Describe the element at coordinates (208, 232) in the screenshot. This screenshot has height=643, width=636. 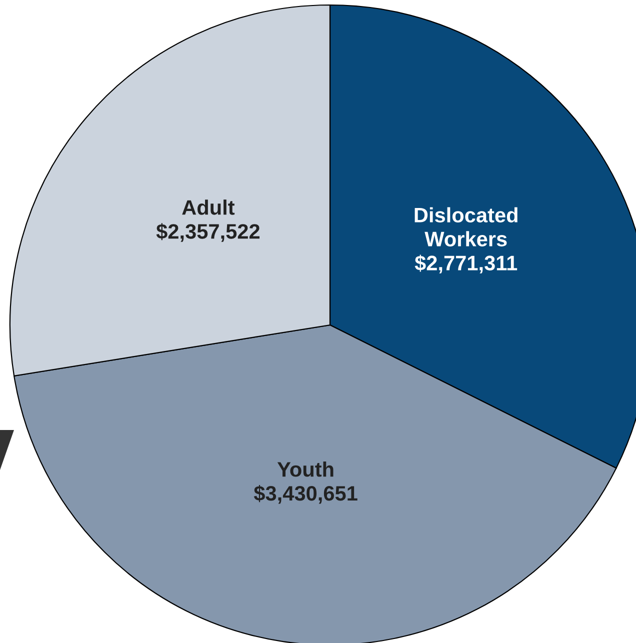
I see `data-label: $2,357,522` at that location.